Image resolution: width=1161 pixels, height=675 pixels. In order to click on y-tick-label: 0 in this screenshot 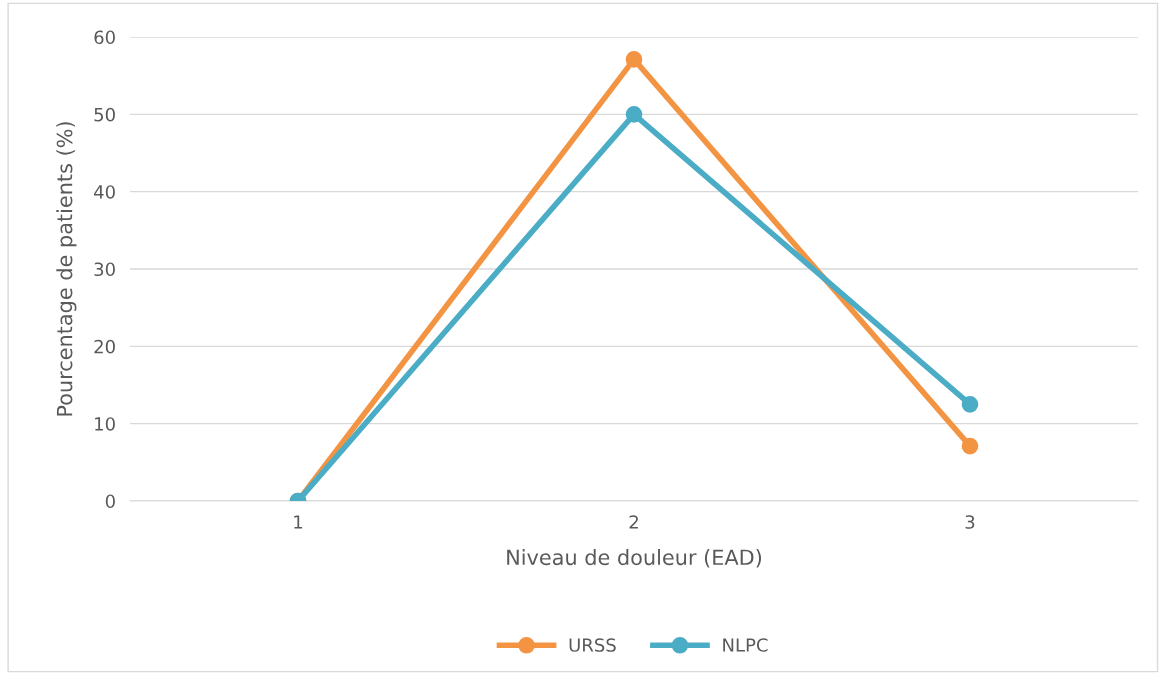, I will do `click(110, 501)`.